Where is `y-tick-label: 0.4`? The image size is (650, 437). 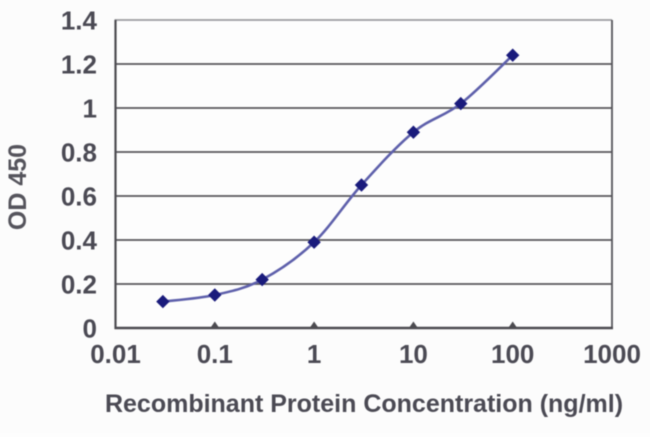 y-tick-label: 0.4 is located at coordinates (79, 241).